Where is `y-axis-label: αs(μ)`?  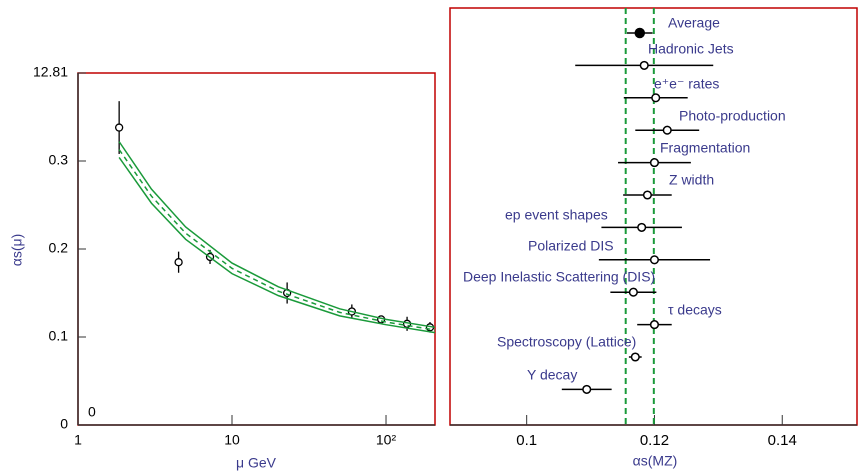 y-axis-label: αs(μ) is located at coordinates (17, 250).